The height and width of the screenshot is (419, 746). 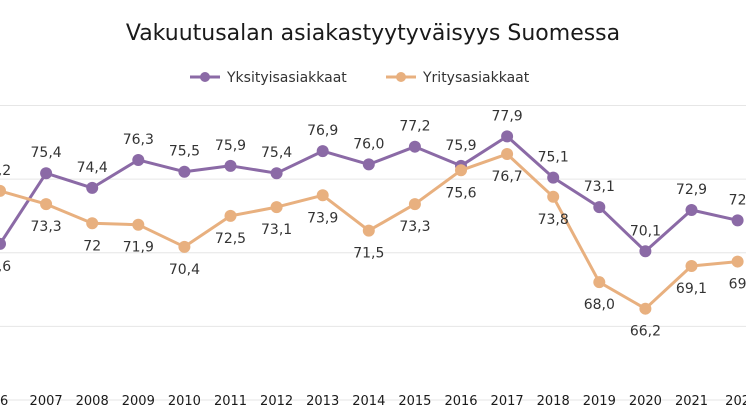 I want to click on data-label-yksityisasiakkaat: 76,9, so click(x=322, y=131).